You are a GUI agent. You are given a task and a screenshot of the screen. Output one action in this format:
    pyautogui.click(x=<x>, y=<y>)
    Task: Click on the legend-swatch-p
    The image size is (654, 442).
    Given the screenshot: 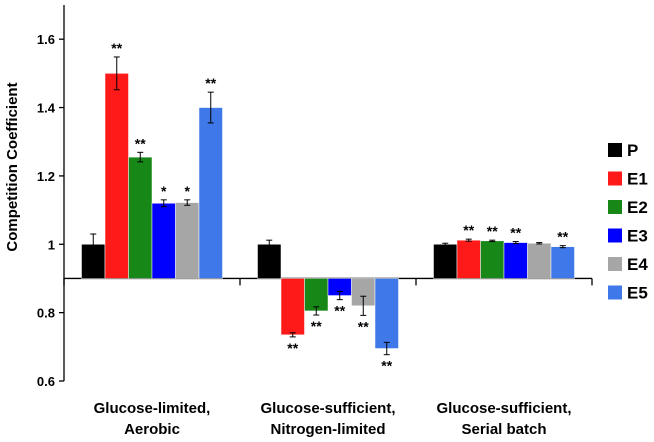 What is the action you would take?
    pyautogui.click(x=615, y=150)
    